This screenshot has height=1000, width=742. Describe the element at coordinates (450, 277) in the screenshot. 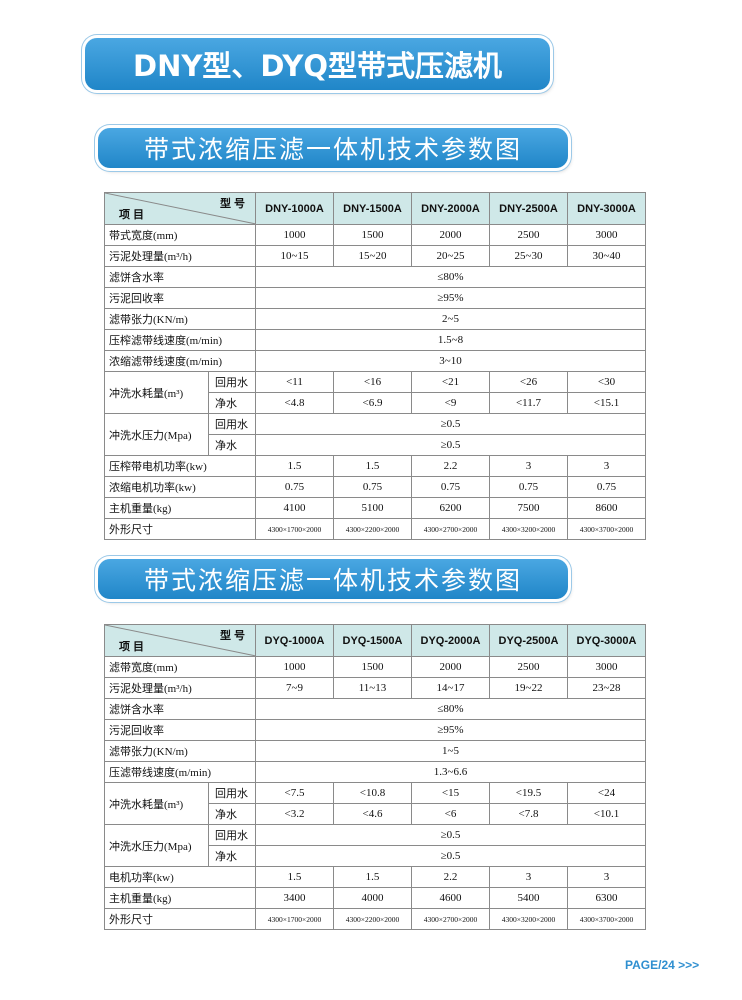

I see `value-cell: ≤80%` at that location.